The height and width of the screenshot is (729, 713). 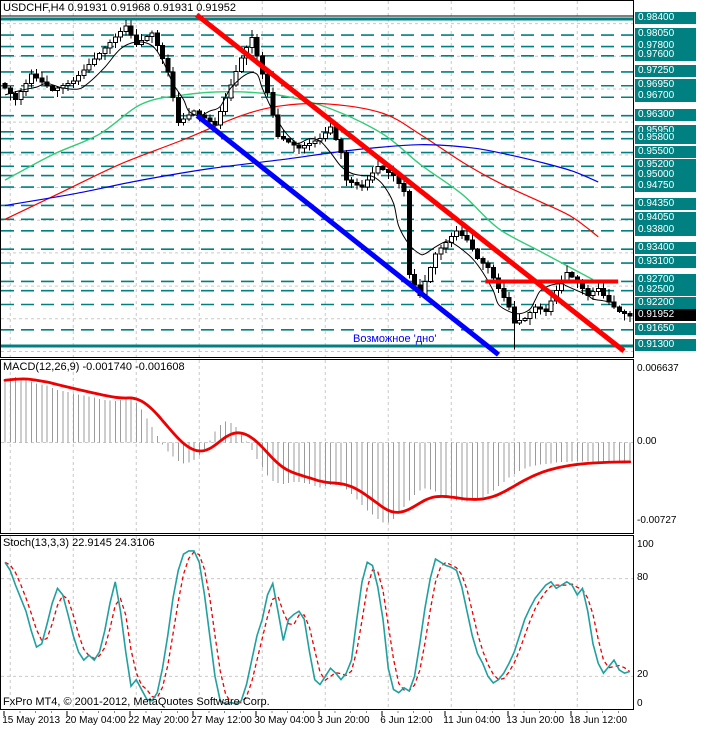 I want to click on price-level-badge: 0.91650, so click(x=665, y=329).